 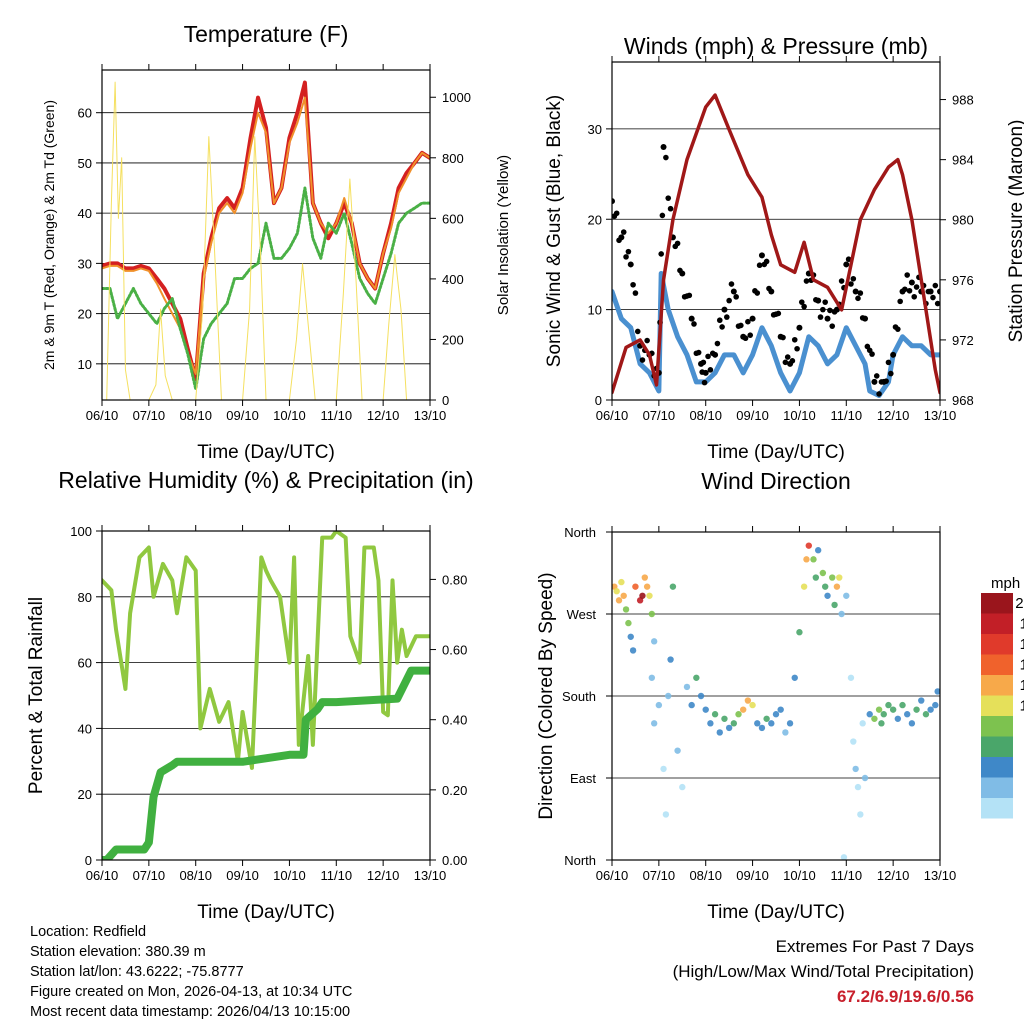 I want to click on elevation-text: Station elevation: 380.39 m, so click(x=118, y=952).